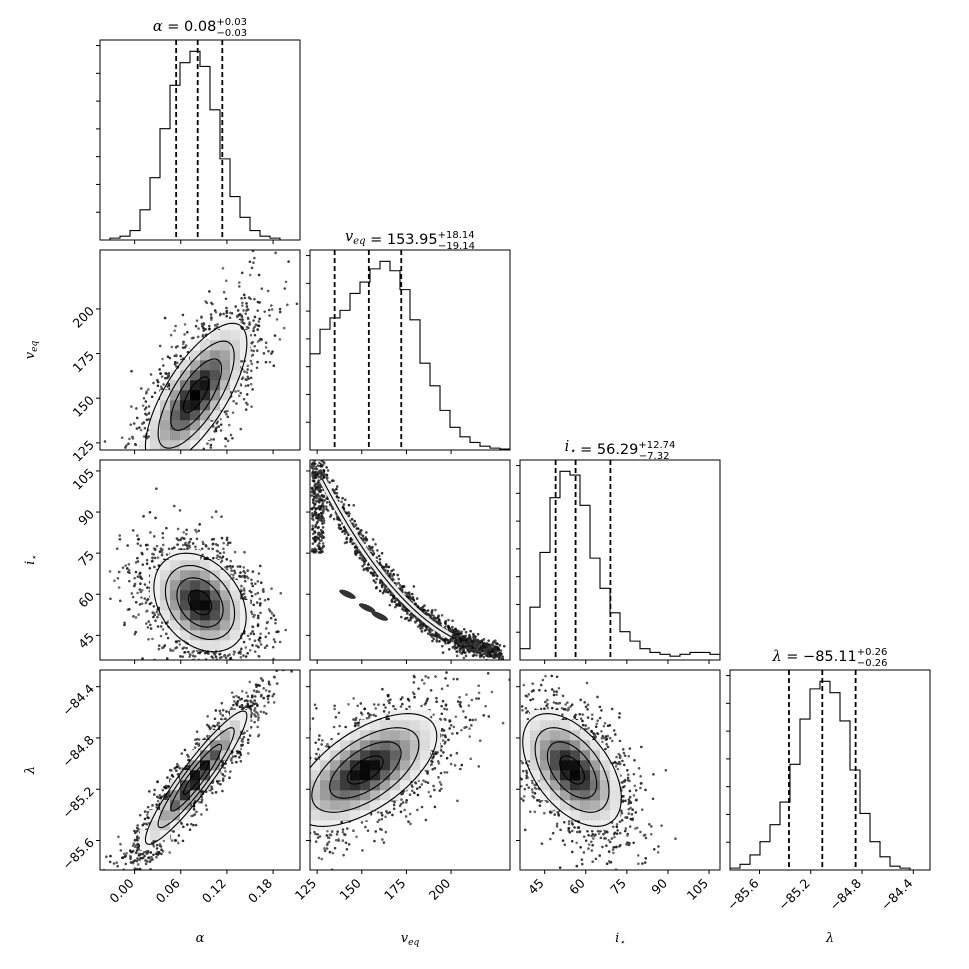 The width and height of the screenshot is (969, 969). I want to click on hist-series-alpha, so click(200, 145).